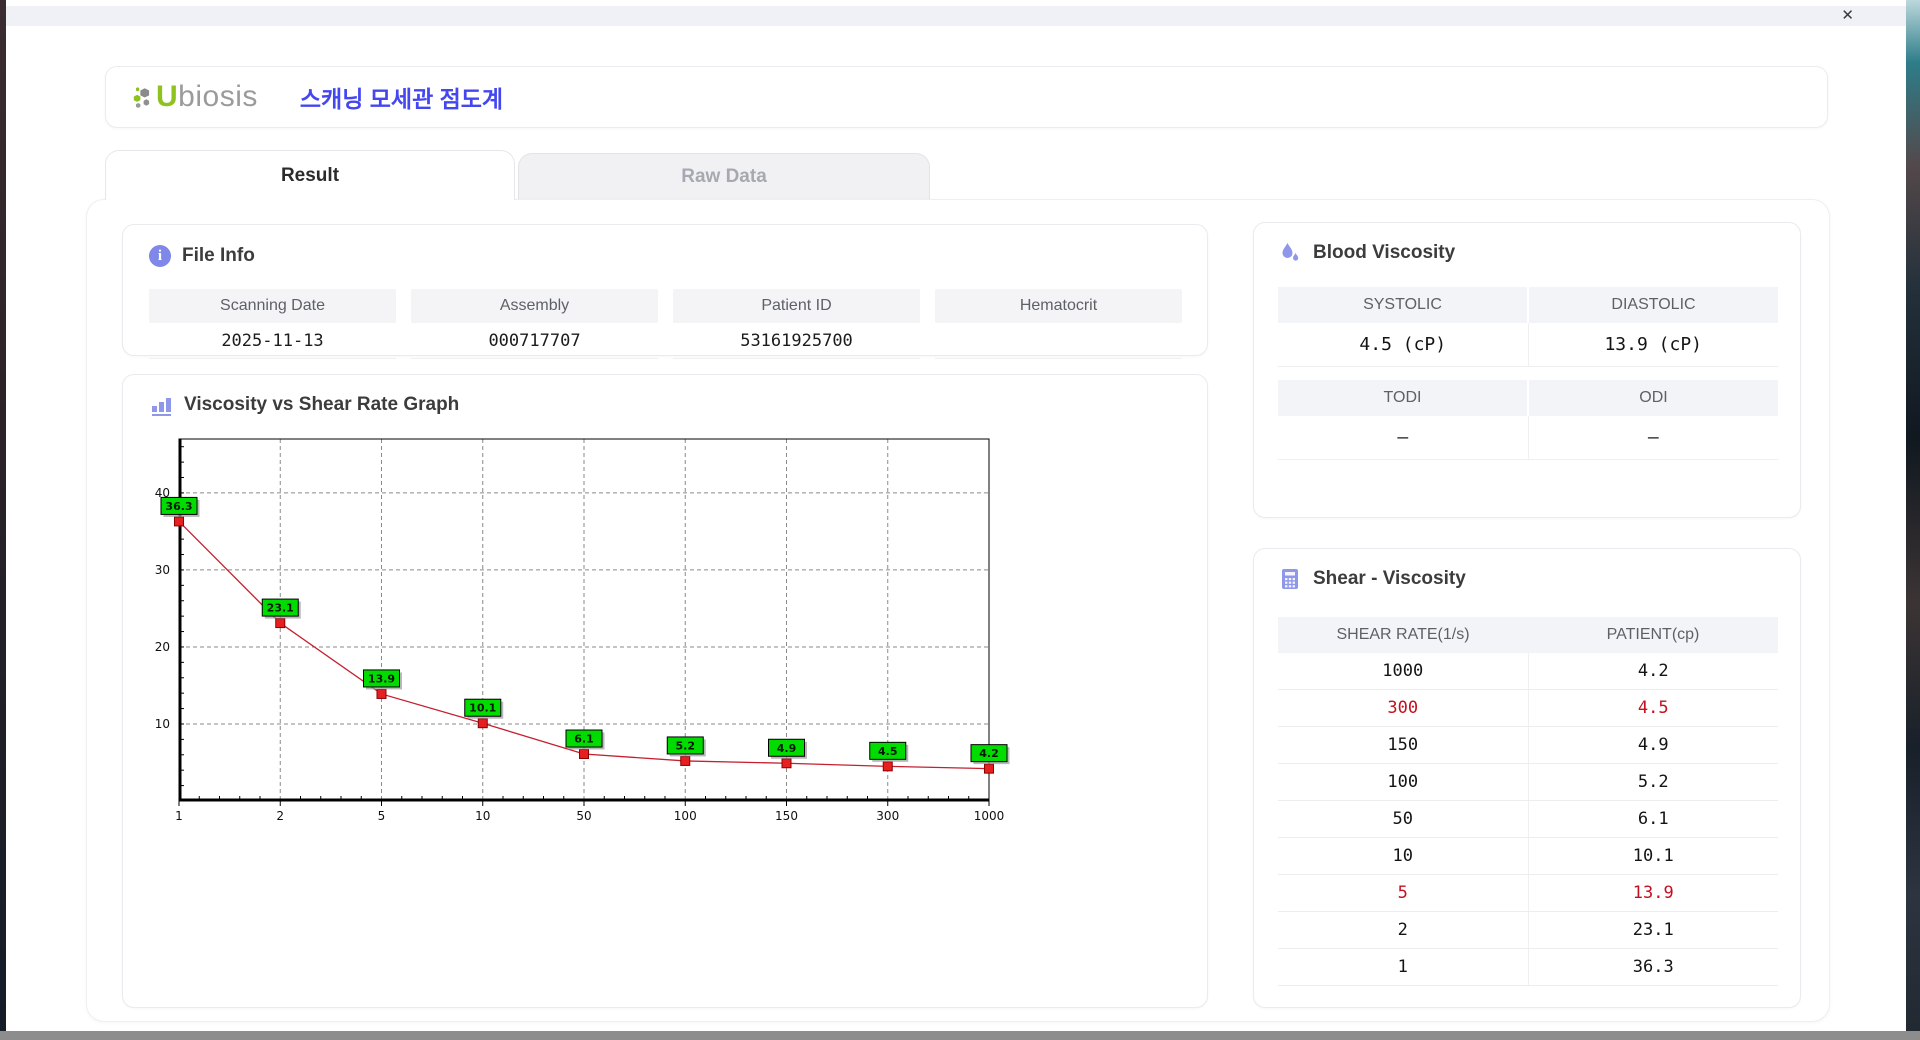 The height and width of the screenshot is (1040, 1920). What do you see at coordinates (1058, 306) in the screenshot?
I see `field-label: Hematocrit` at bounding box center [1058, 306].